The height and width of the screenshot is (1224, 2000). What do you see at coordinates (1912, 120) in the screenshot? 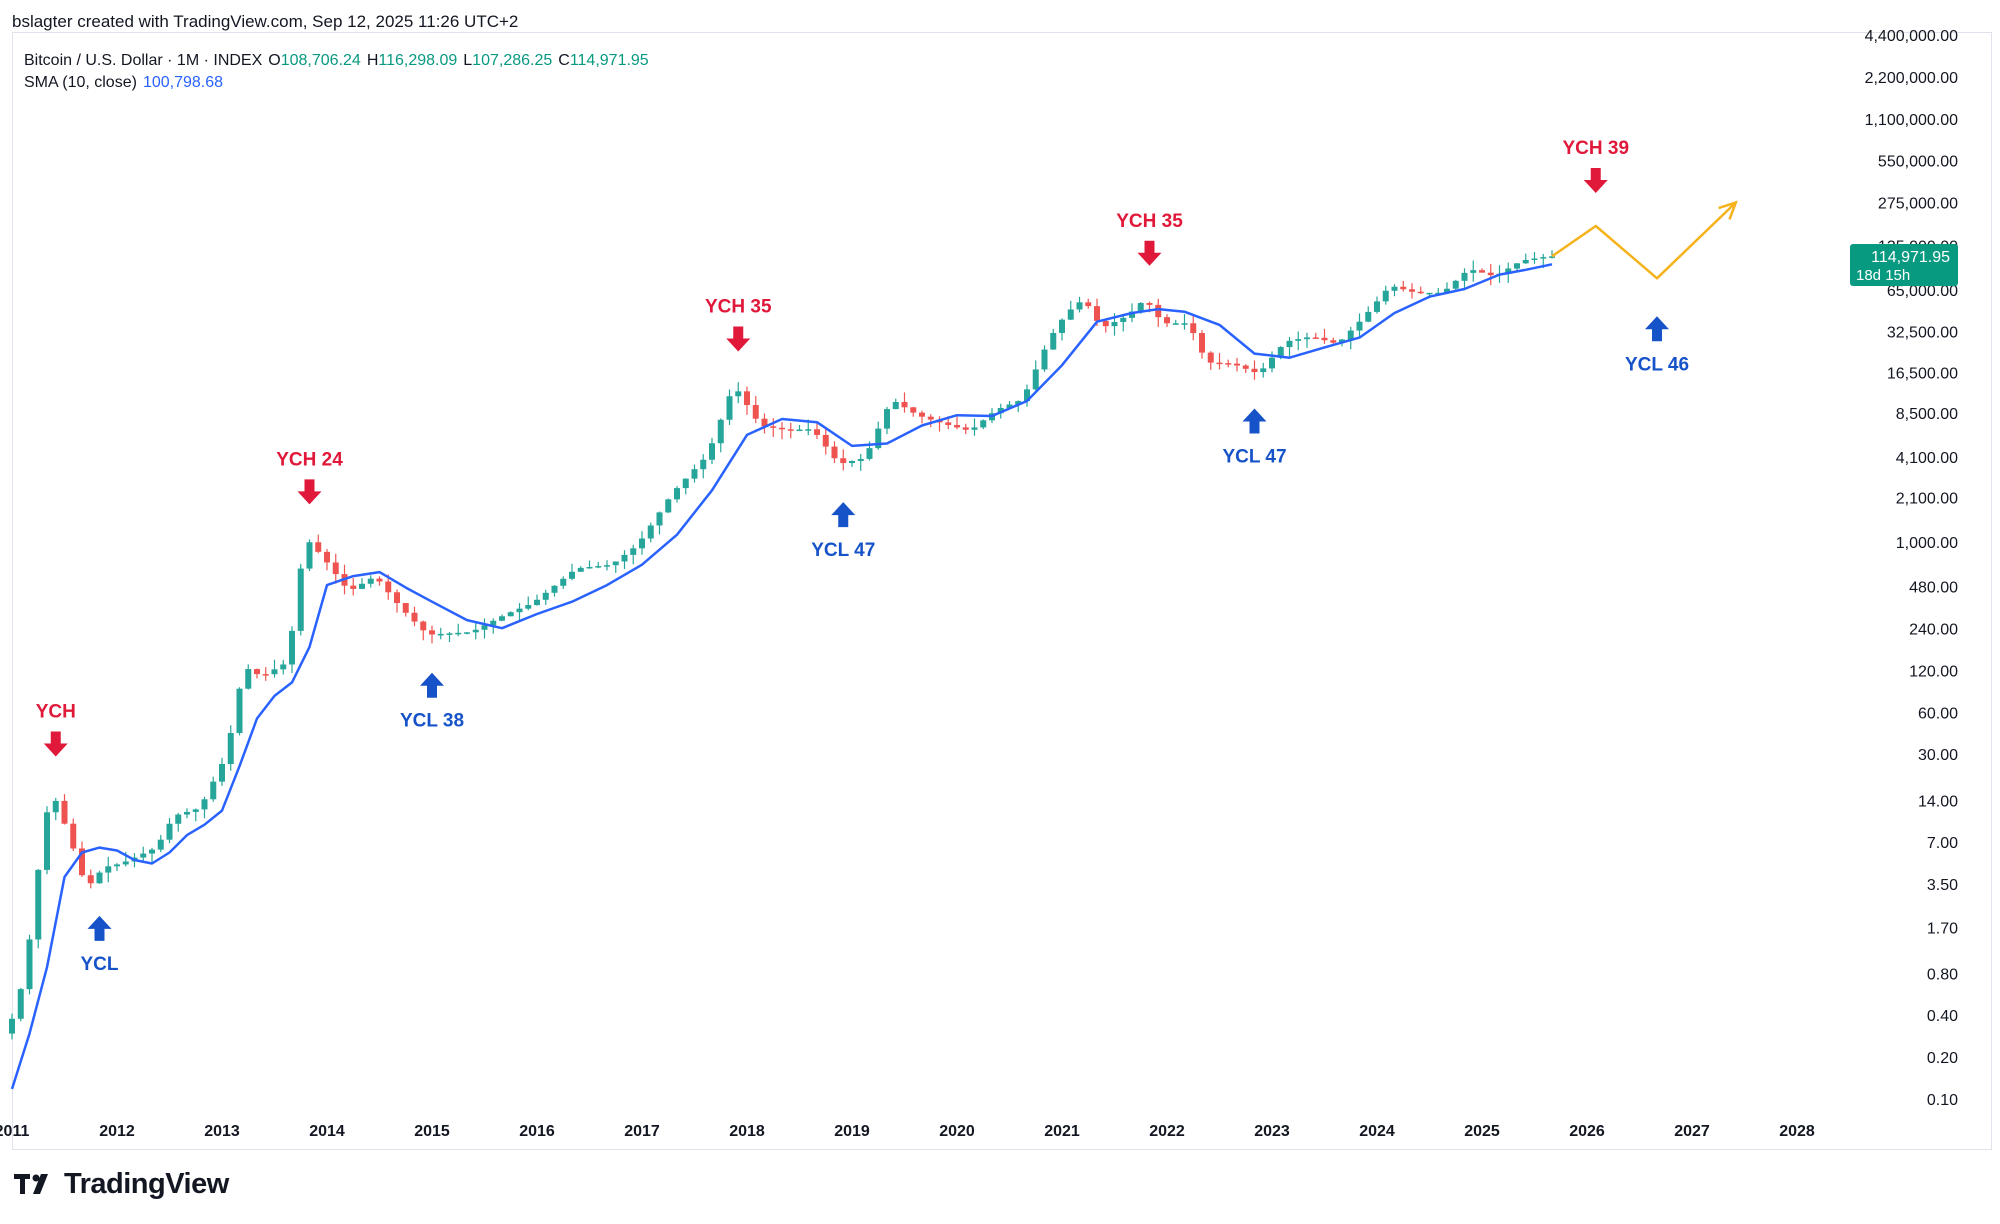
I see `y-axis-tick-label: 1,100,000.00` at bounding box center [1912, 120].